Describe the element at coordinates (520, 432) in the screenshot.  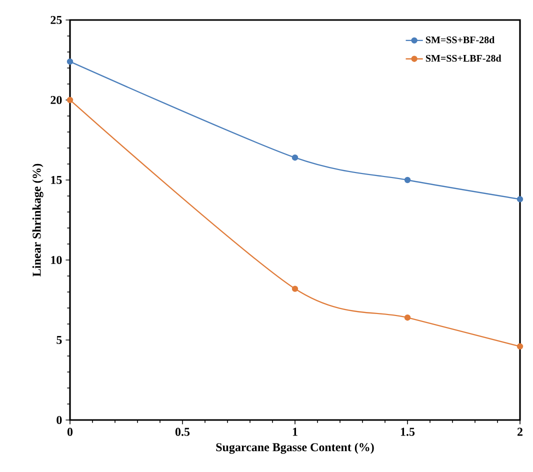
I see `x-tick-label: 2` at that location.